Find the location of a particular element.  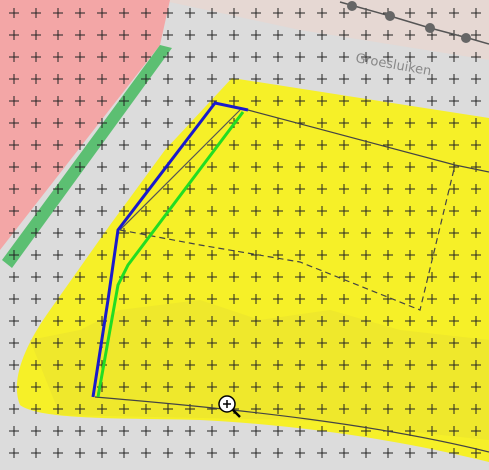

zoom-cursor is located at coordinates (229, 406).